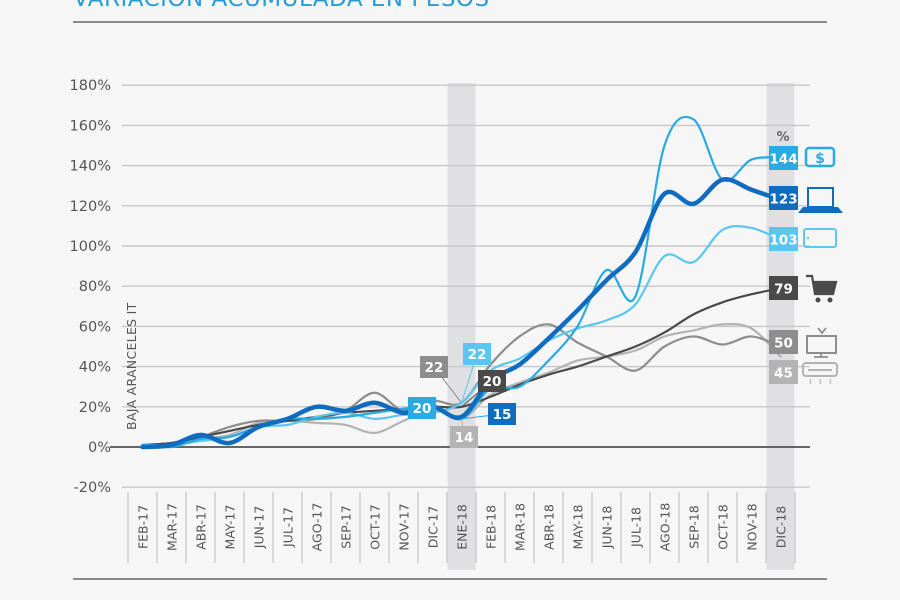 The height and width of the screenshot is (600, 900). I want to click on dollar-bill-icon: $, so click(820, 157).